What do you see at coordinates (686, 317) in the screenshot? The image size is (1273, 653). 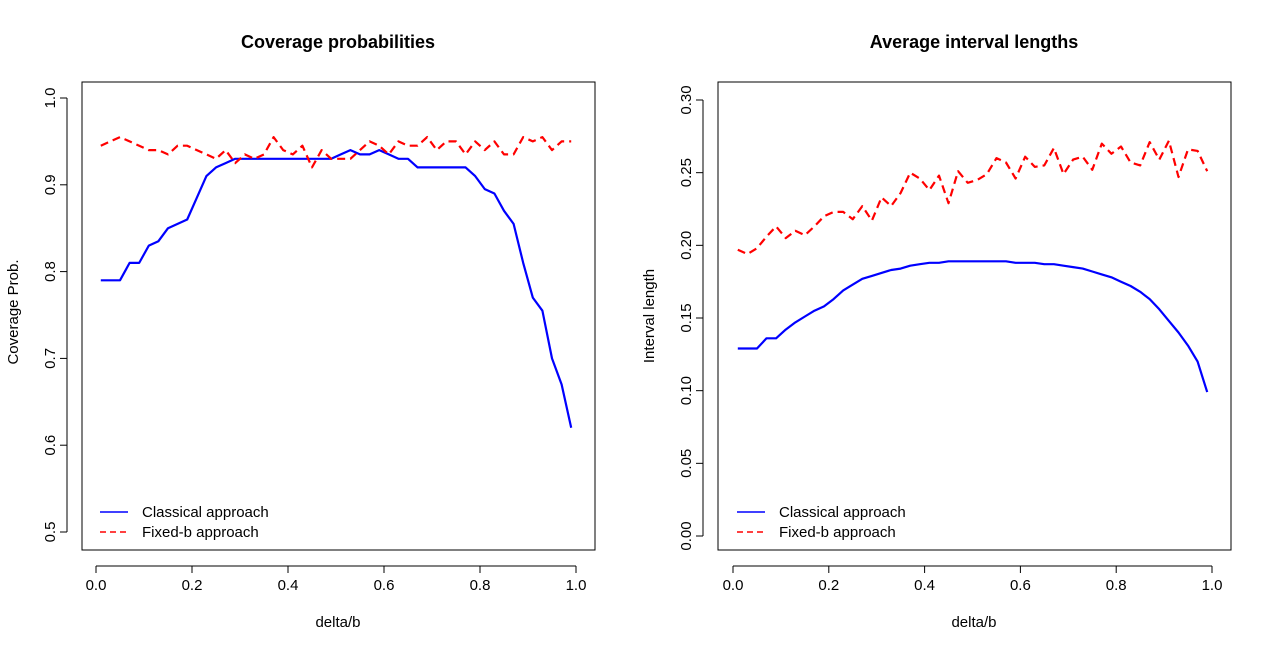 I see `y-tick-label: 0.15` at bounding box center [686, 317].